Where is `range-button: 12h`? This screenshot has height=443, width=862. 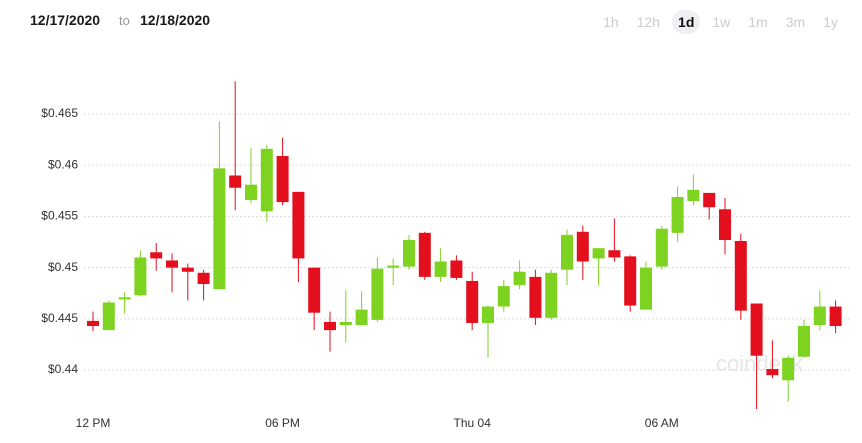 range-button: 12h is located at coordinates (648, 22).